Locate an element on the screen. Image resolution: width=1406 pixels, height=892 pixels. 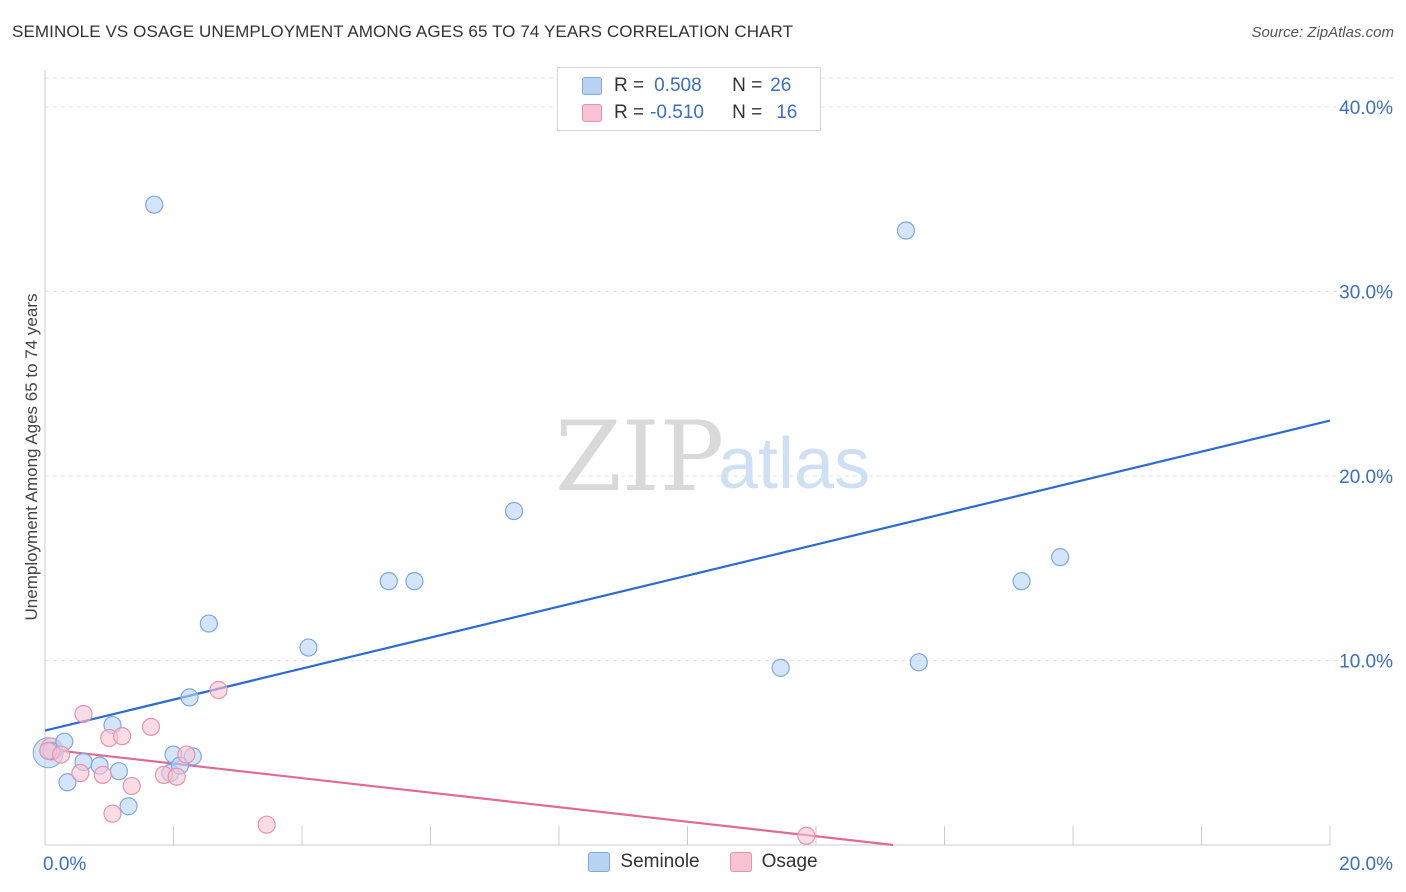
legend-row-osage: R = -0.510 N = 16 is located at coordinates (689, 113).